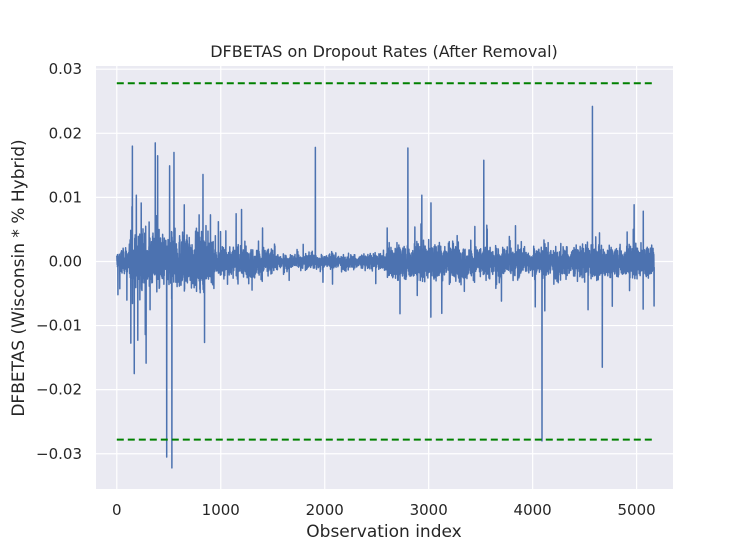 This screenshot has width=750, height=550. Describe the element at coordinates (384, 510) in the screenshot. I see `x-axis-ticks: 0 1000 2000 3000 4000 5000` at that location.